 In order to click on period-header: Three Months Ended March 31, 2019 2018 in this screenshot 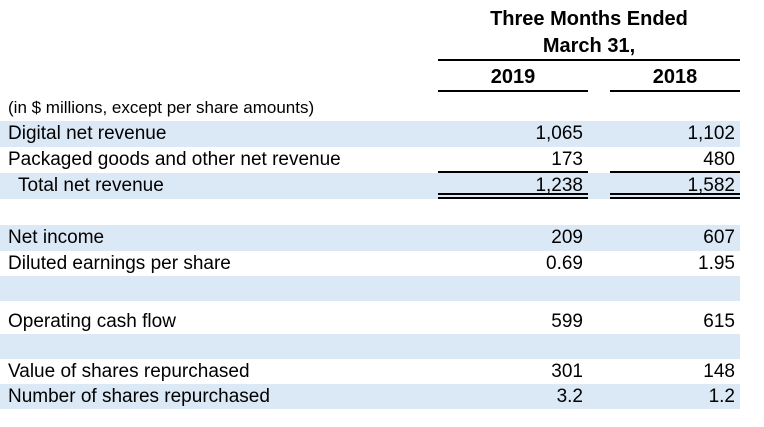, I will do `click(589, 46)`.